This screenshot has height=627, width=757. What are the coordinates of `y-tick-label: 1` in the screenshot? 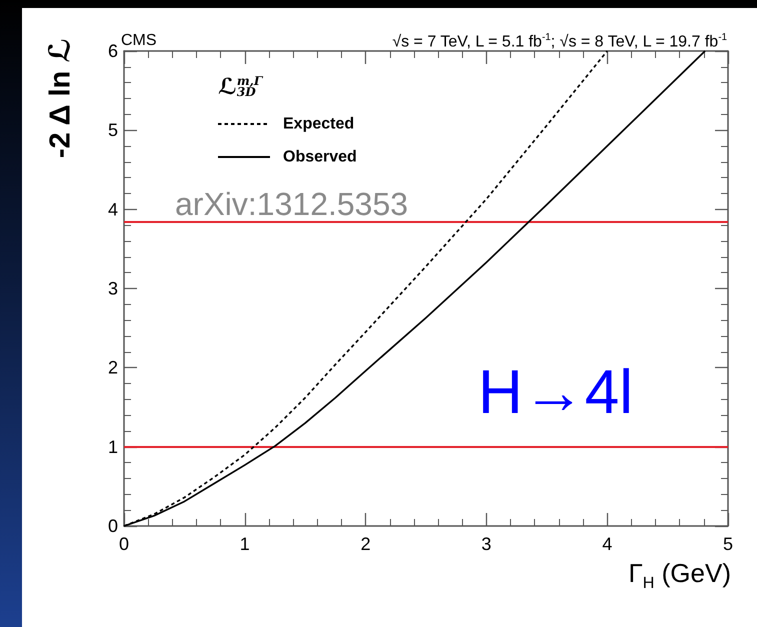 It's located at (113, 446).